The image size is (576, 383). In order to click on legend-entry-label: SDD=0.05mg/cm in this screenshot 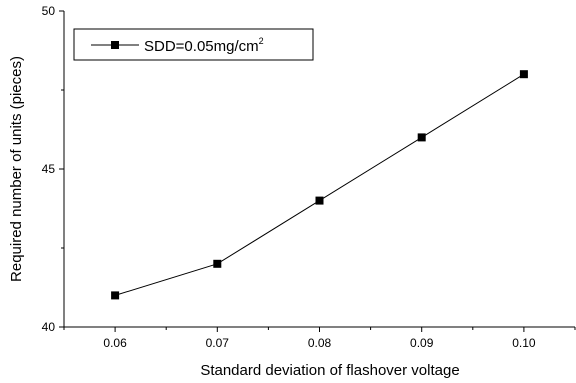, I will do `click(201, 46)`.